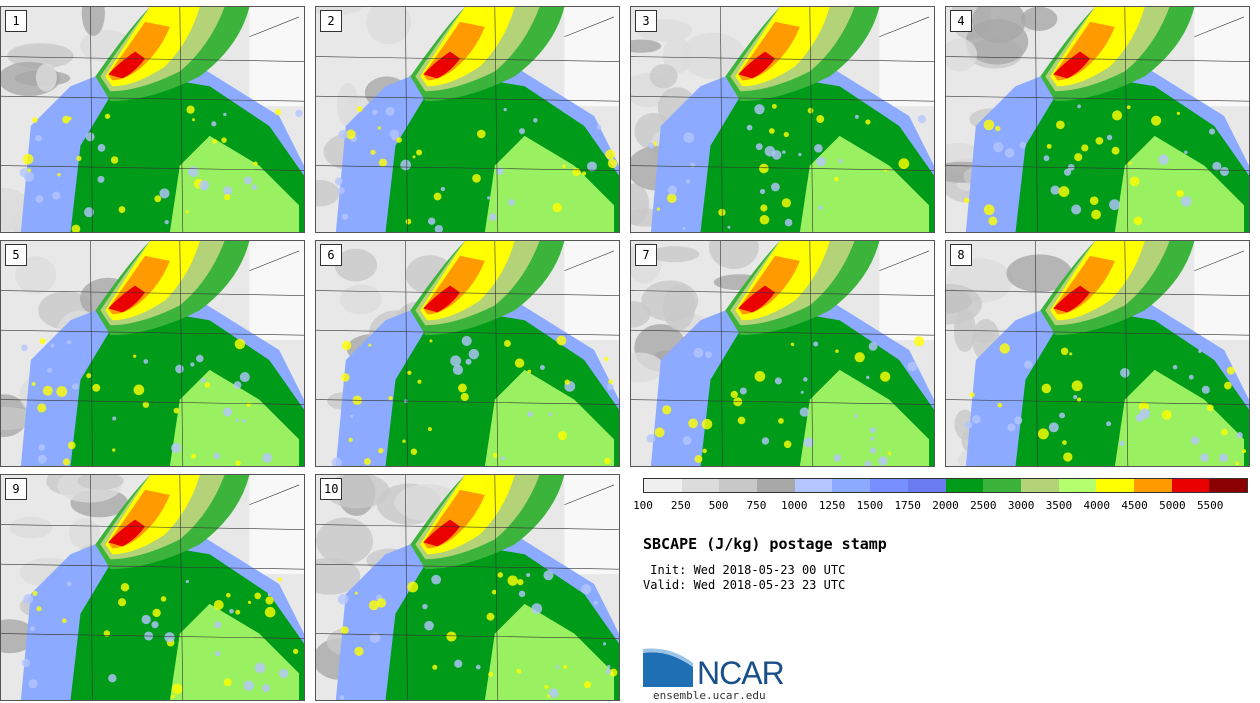  What do you see at coordinates (765, 544) in the screenshot?
I see `chart-title: SBCAPE (J/kg) postage stamp` at bounding box center [765, 544].